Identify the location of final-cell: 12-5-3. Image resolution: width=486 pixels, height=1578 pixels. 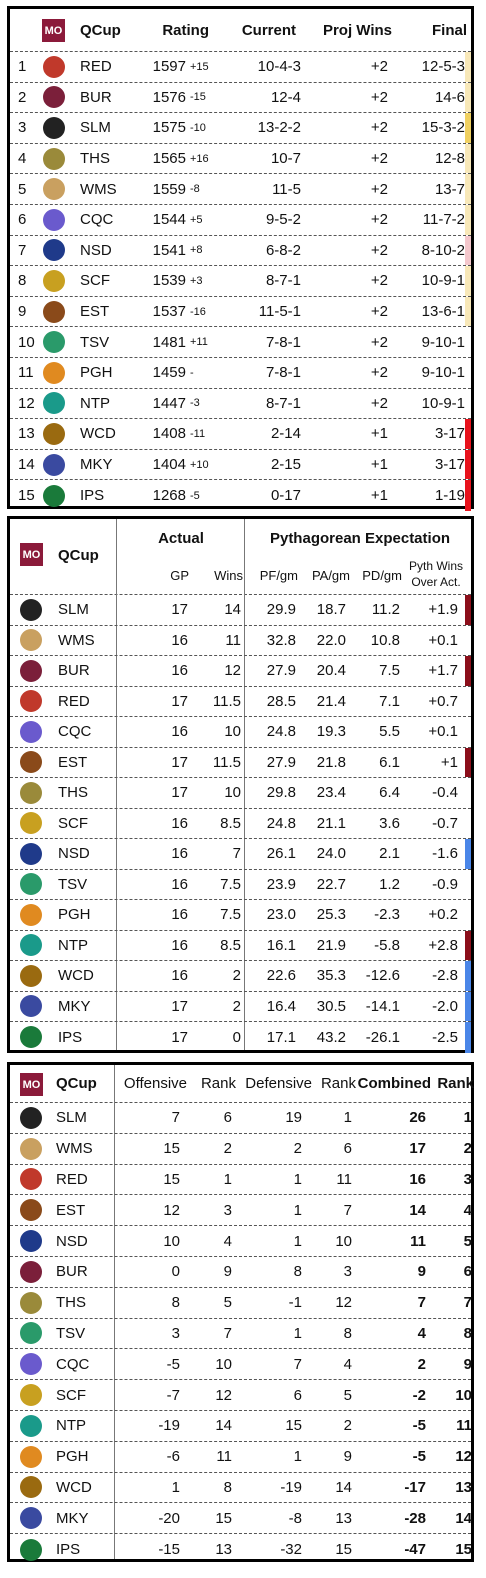
(443, 67).